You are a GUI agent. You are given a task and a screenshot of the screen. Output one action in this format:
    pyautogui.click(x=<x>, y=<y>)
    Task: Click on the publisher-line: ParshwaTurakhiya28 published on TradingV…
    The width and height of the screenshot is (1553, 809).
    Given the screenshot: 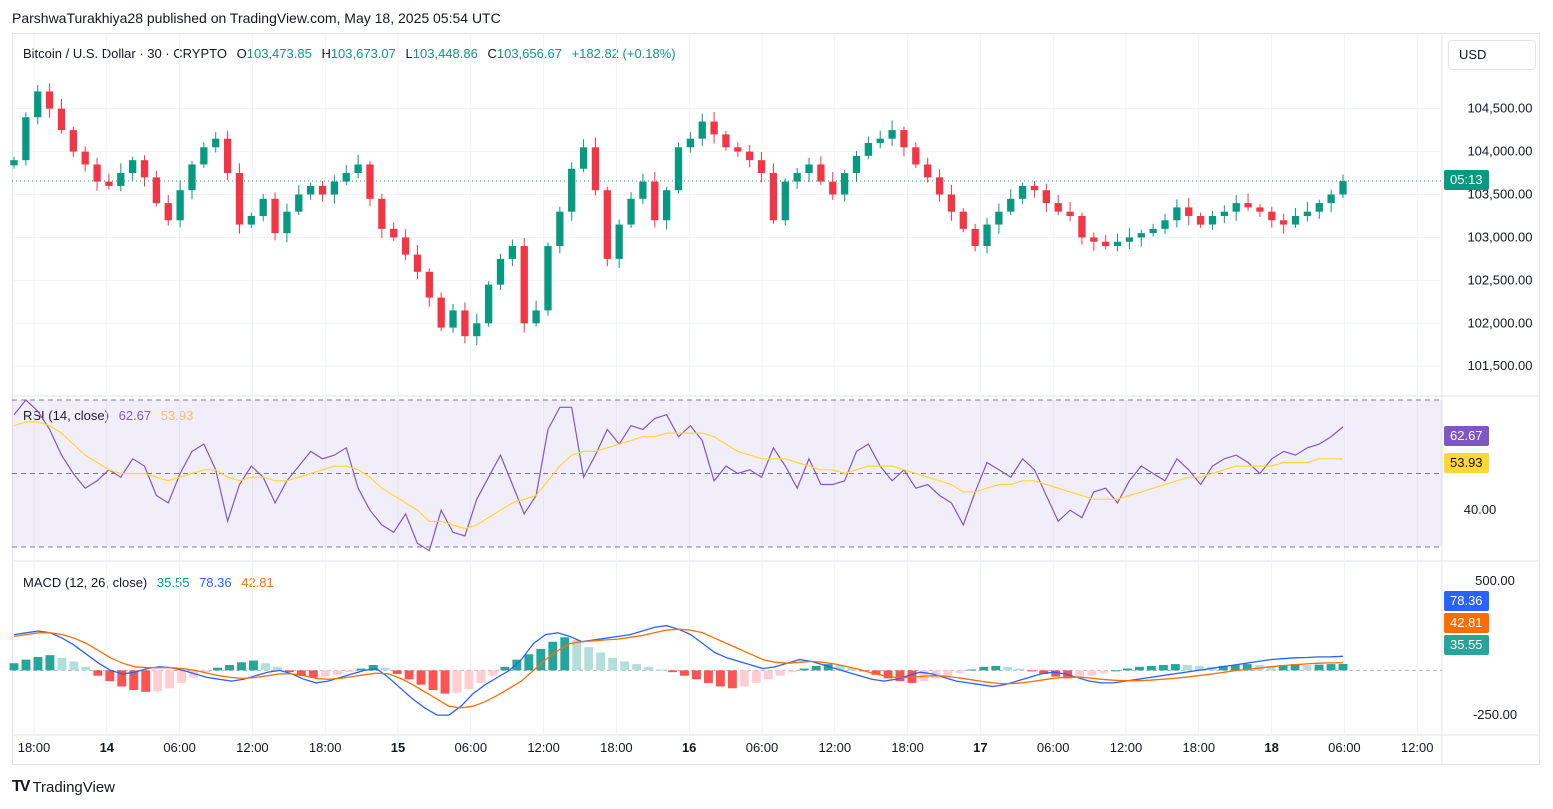 What is the action you would take?
    pyautogui.click(x=256, y=18)
    